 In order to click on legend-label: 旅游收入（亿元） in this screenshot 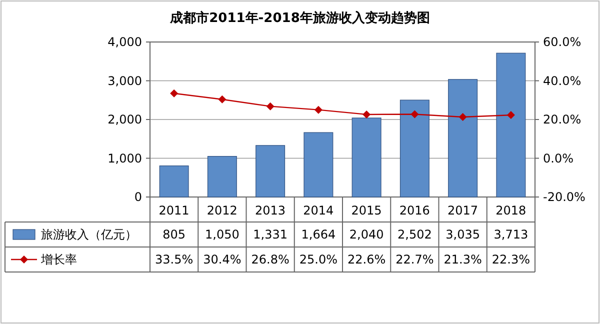, I will do `click(89, 235)`.